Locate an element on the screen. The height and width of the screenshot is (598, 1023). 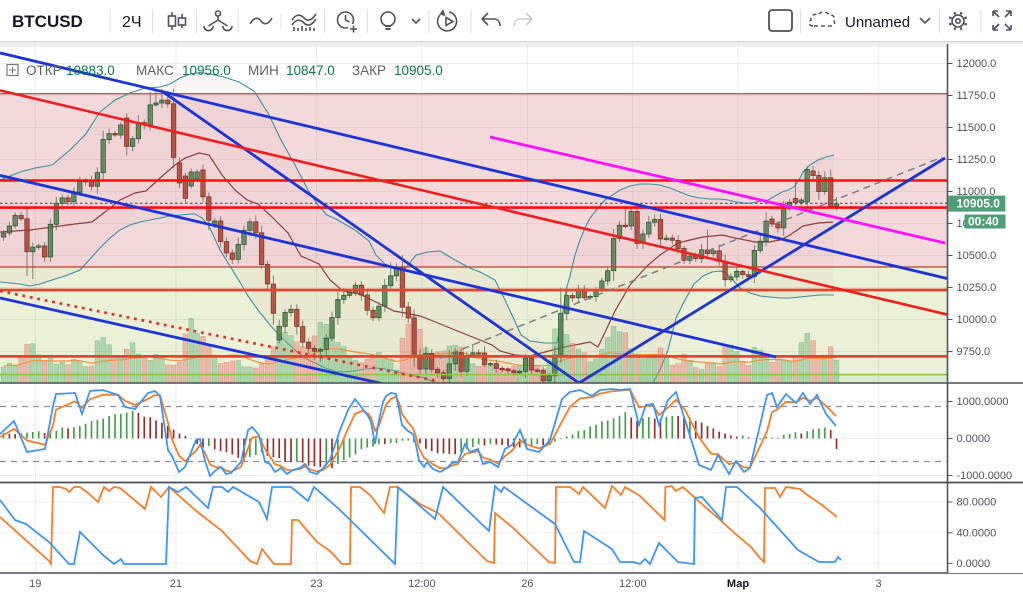
svg-text: 11500.0 is located at coordinates (976, 128).